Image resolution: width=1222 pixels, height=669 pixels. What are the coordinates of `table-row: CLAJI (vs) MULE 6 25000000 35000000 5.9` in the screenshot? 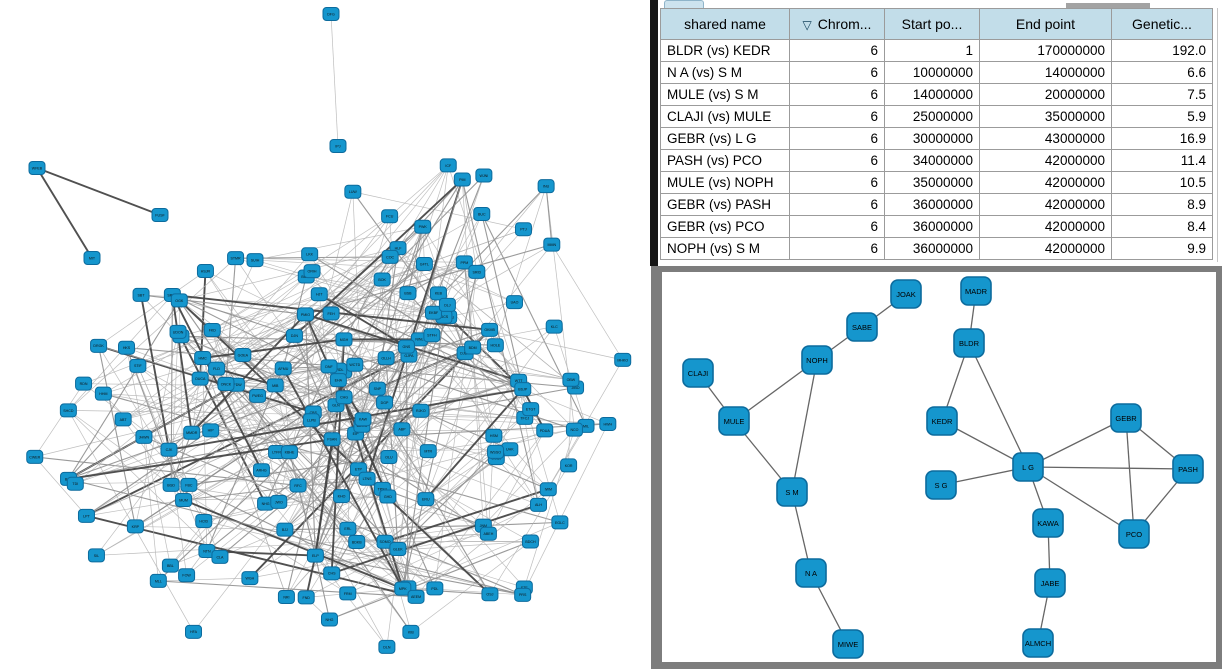 It's located at (936, 116).